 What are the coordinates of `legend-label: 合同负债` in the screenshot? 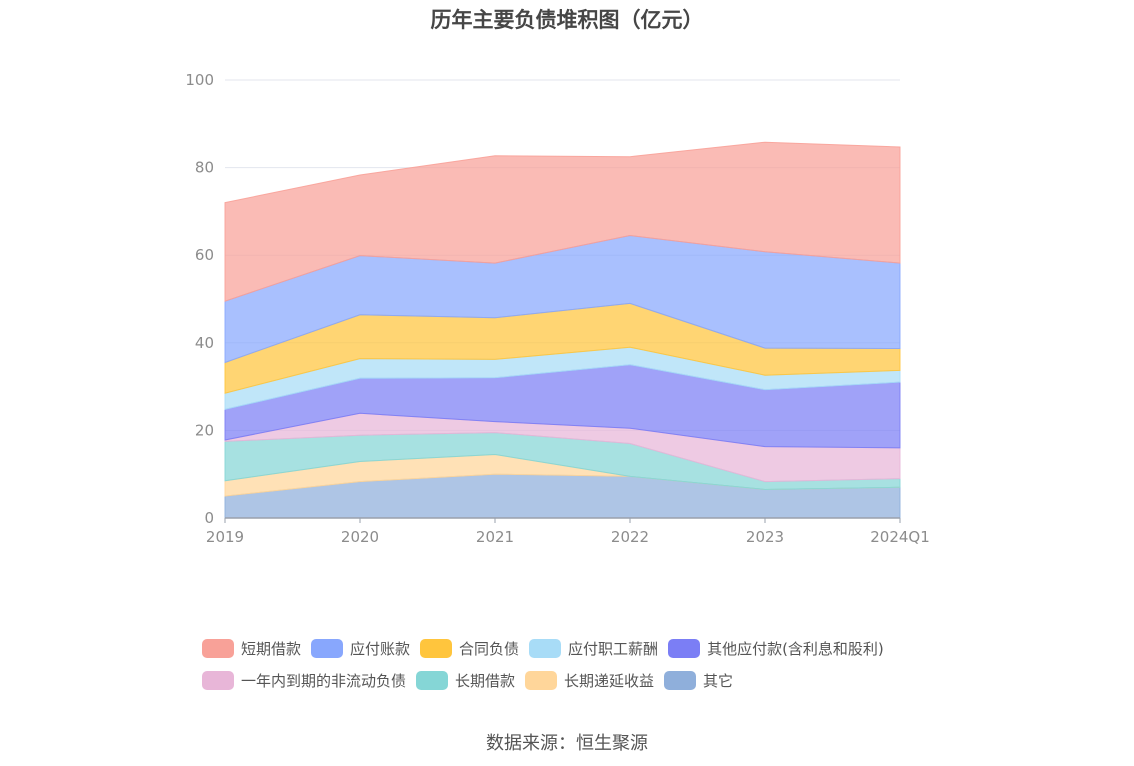 It's located at (489, 648).